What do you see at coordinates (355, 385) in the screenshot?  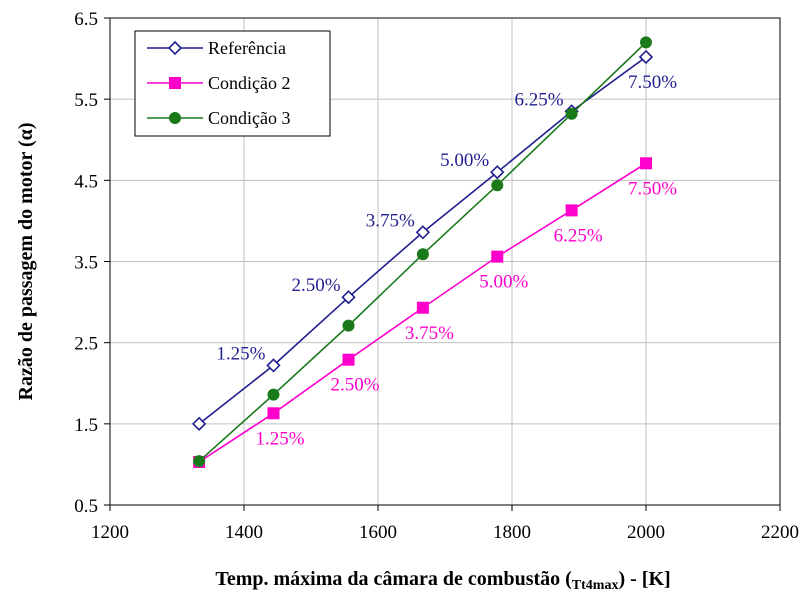 I see `data-label-condicao-2: 2.50%` at bounding box center [355, 385].